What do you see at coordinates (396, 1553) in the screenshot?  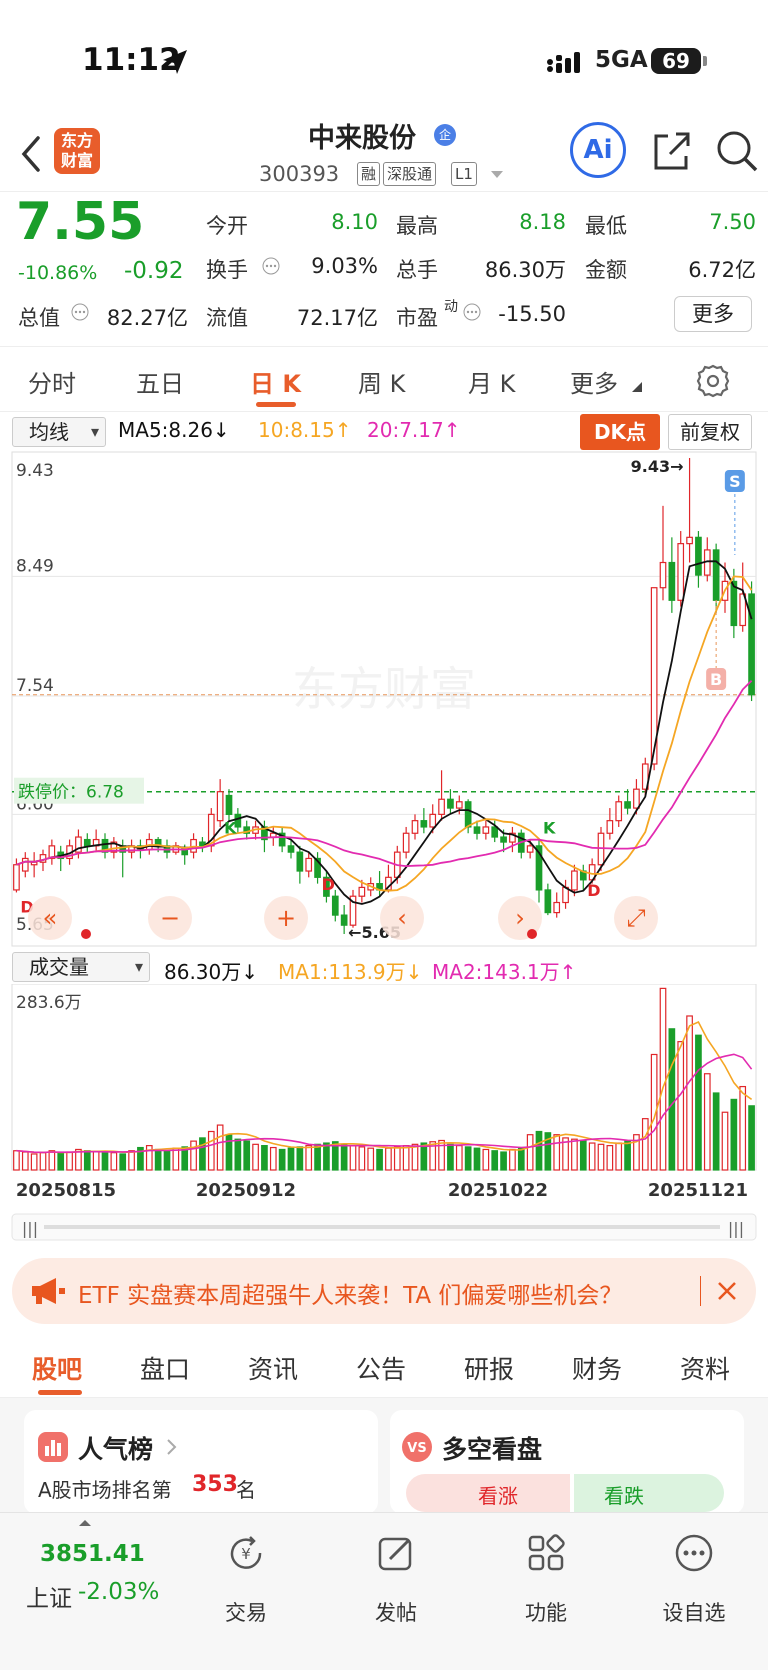 I see `post-icon` at bounding box center [396, 1553].